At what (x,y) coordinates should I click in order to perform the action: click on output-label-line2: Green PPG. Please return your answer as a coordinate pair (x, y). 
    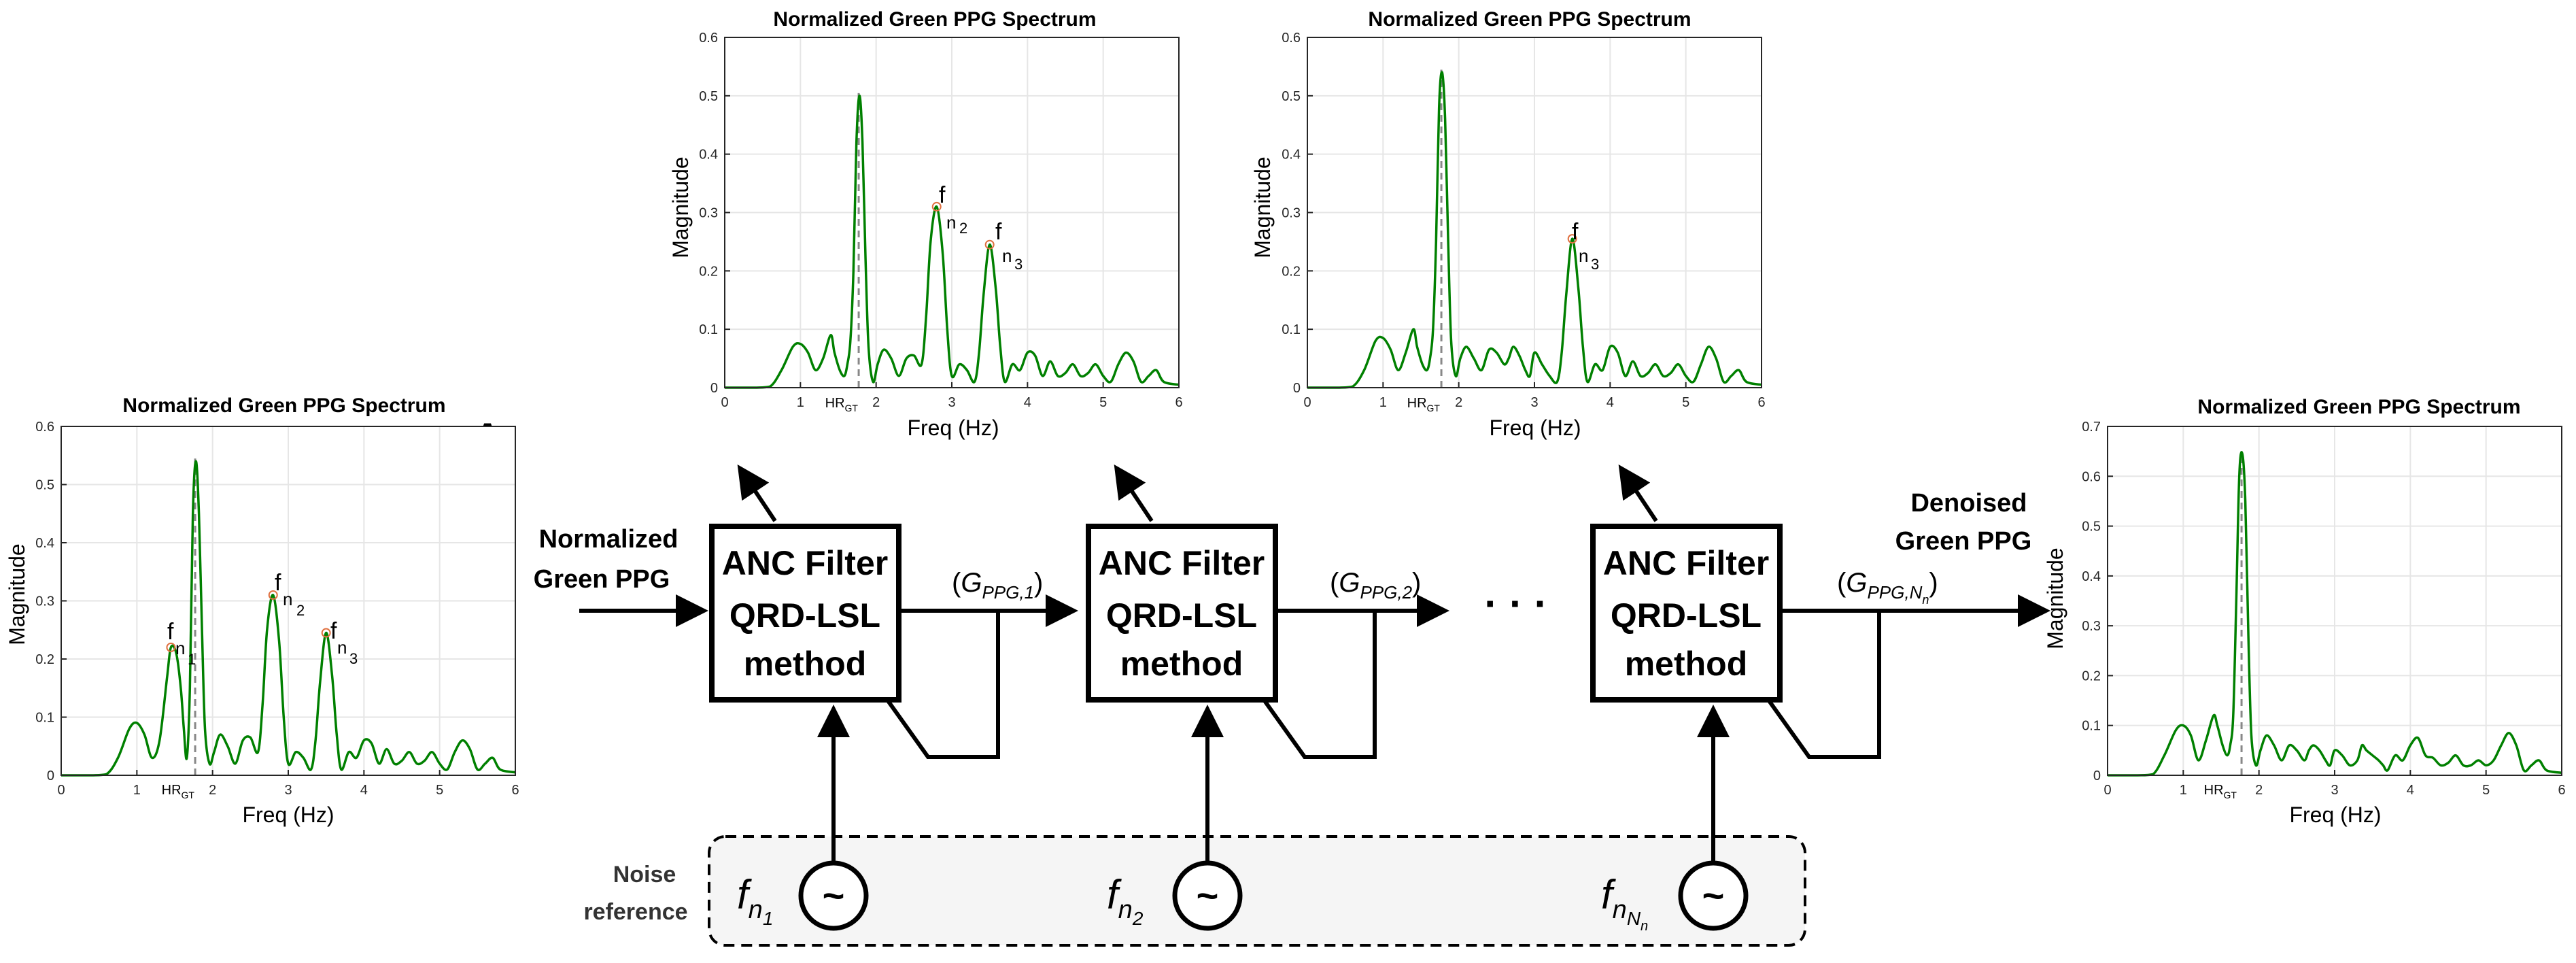
    Looking at the image, I should click on (1963, 541).